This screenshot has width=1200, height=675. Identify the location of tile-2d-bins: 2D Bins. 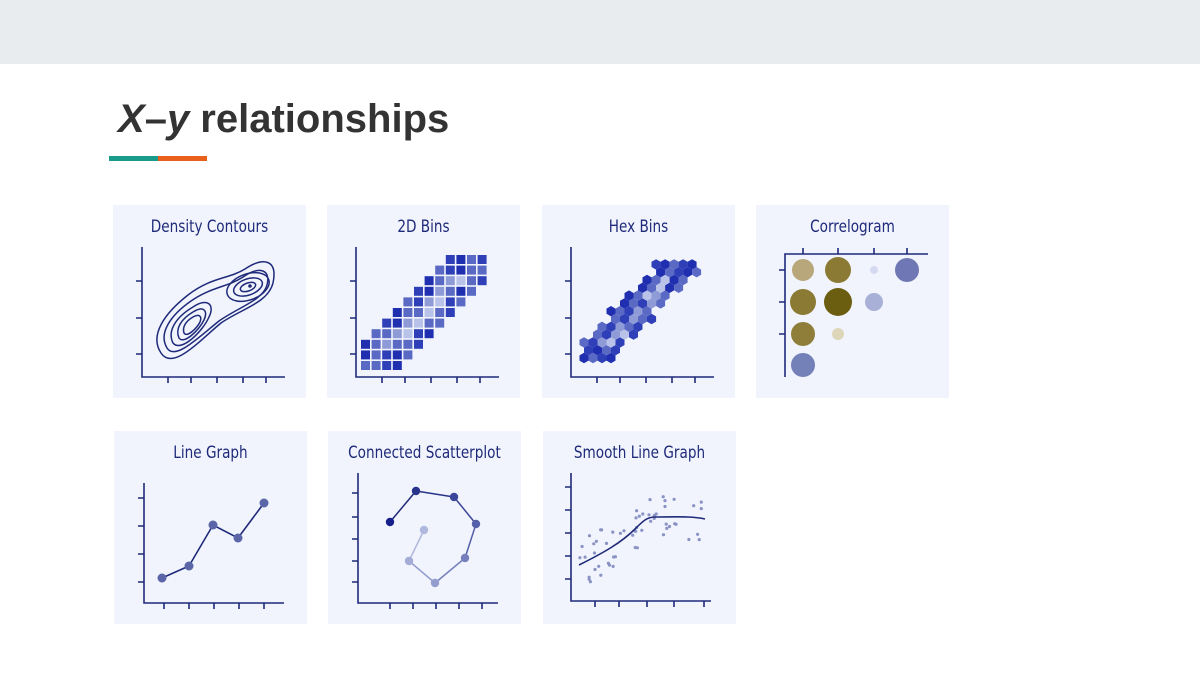
(423, 301).